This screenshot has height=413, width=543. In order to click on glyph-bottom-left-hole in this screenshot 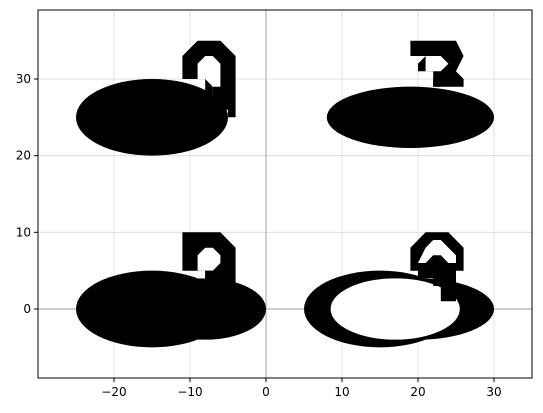, I will do `click(209, 259)`.